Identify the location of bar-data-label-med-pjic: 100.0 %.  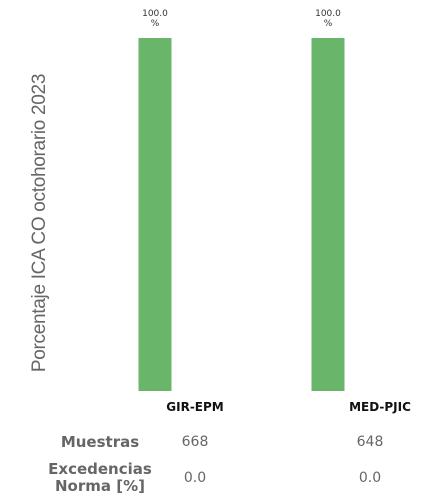
(328, 19).